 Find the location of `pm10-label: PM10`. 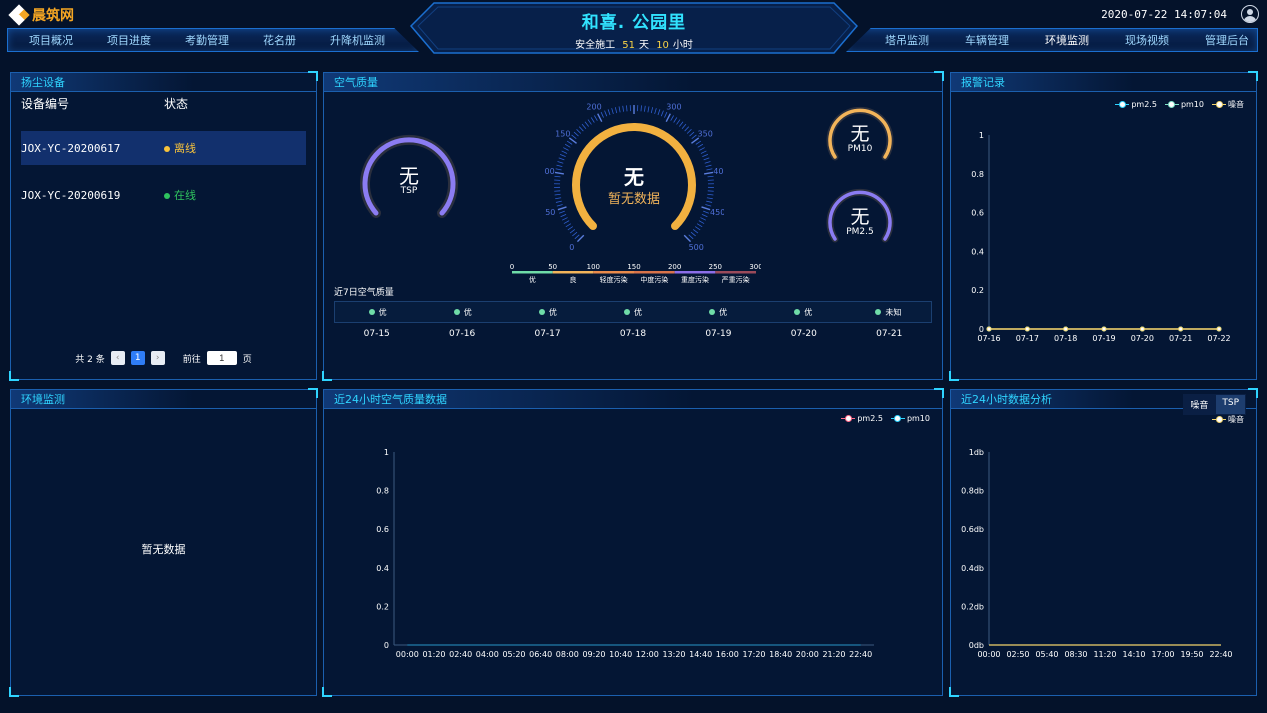

pm10-label: PM10 is located at coordinates (860, 149).